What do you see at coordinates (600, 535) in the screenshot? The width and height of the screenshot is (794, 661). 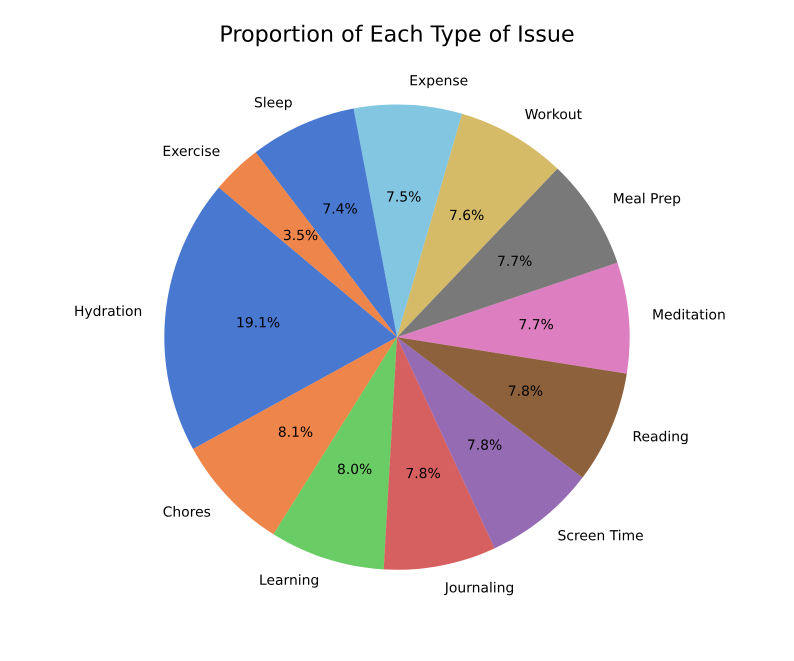 I see `slice-label: Screen Time` at bounding box center [600, 535].